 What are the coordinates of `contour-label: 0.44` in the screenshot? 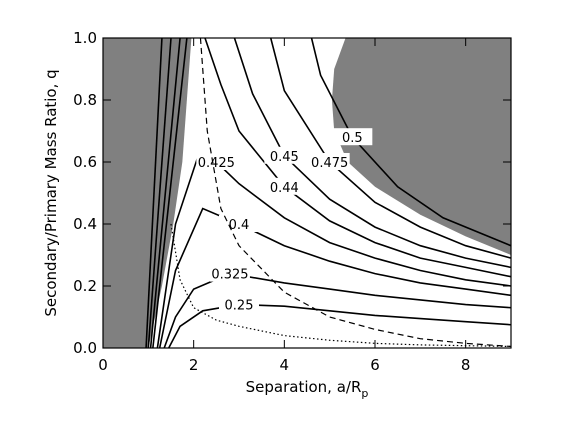 It's located at (284, 188).